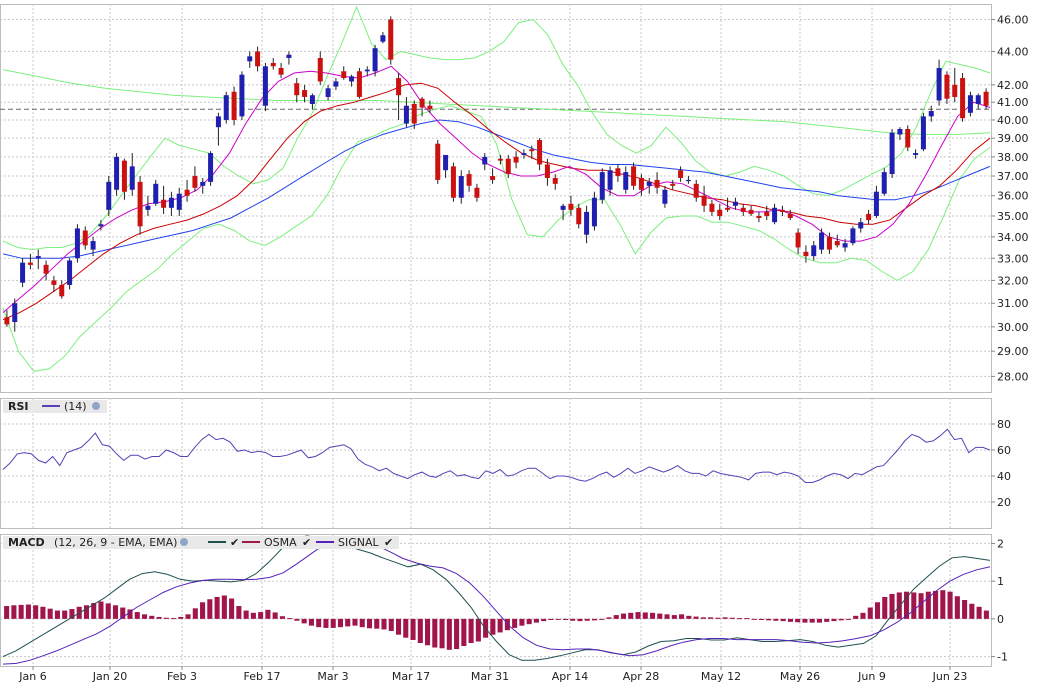 The height and width of the screenshot is (695, 1037). I want to click on macd-y-tick-label: -1, so click(1002, 657).